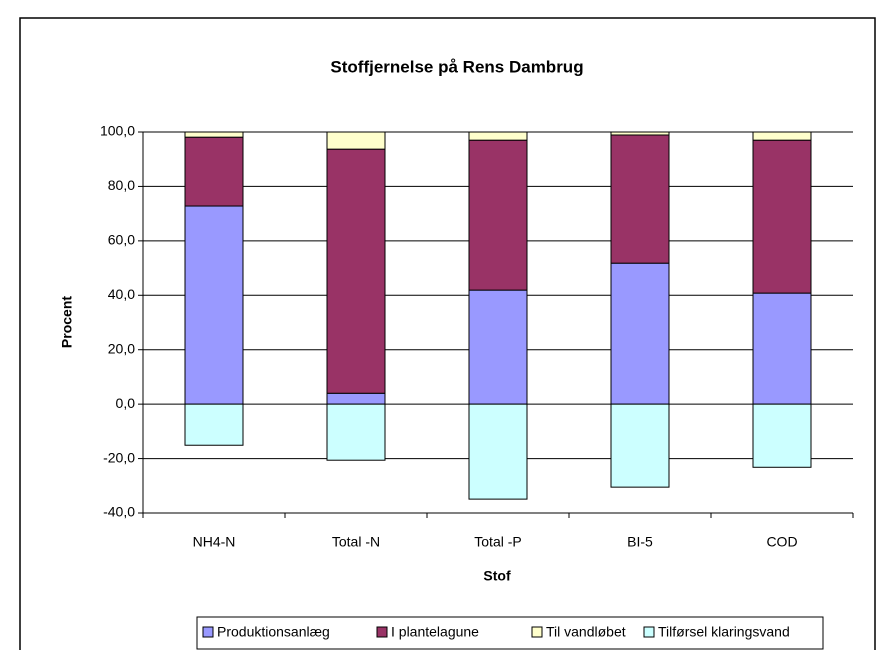 The height and width of the screenshot is (650, 895). I want to click on y-tick-label: -40,0, so click(119, 512).